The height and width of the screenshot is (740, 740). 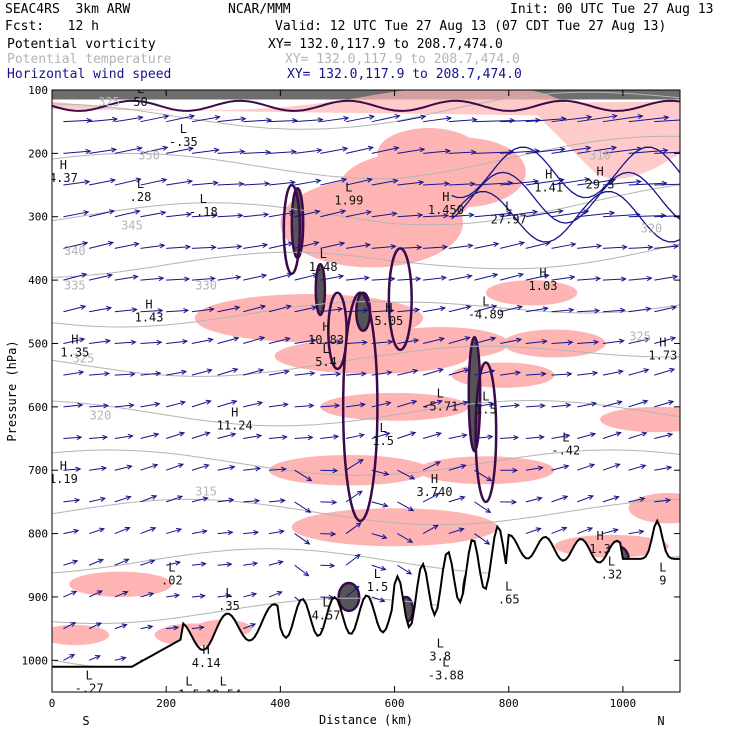 I want to click on theta-label: 340, so click(x=75, y=251).